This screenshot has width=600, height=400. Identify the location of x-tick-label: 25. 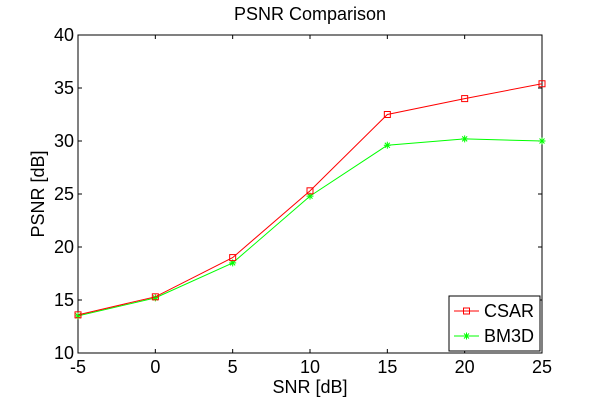
(542, 367).